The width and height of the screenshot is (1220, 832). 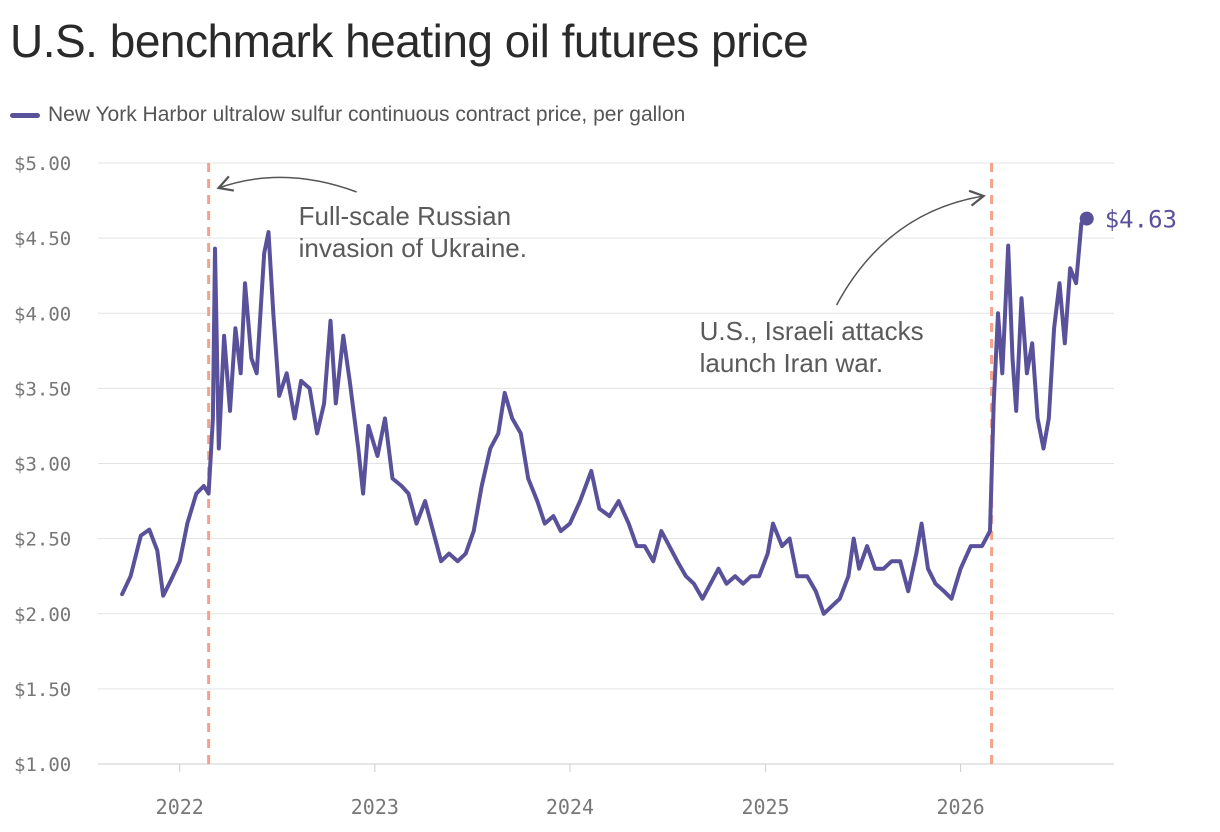 What do you see at coordinates (25, 115) in the screenshot?
I see `legend-swatch` at bounding box center [25, 115].